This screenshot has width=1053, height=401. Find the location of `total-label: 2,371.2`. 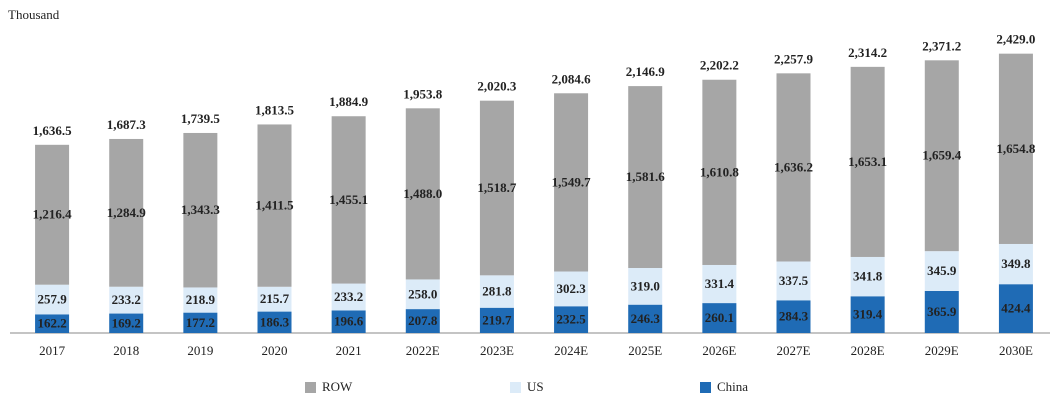

total-label: 2,371.2 is located at coordinates (941, 45).